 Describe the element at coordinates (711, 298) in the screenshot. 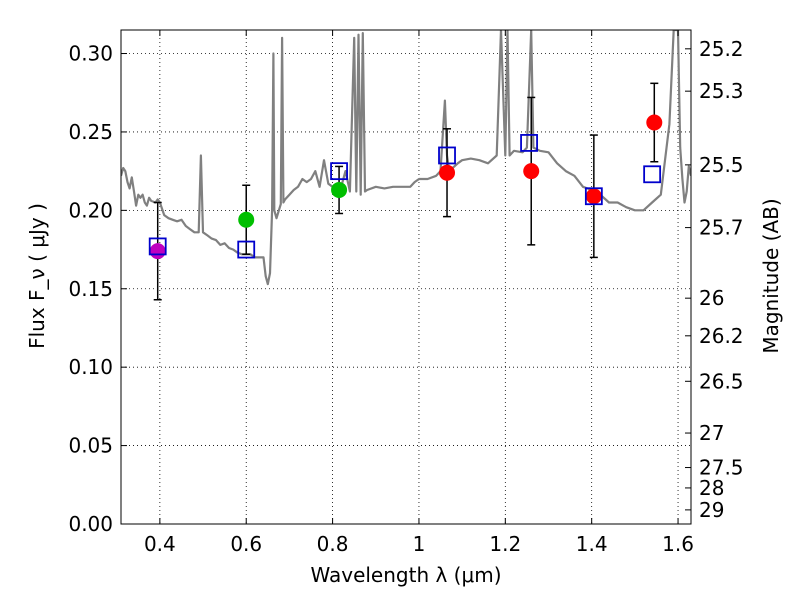

I see `right-tick-label: 26` at that location.